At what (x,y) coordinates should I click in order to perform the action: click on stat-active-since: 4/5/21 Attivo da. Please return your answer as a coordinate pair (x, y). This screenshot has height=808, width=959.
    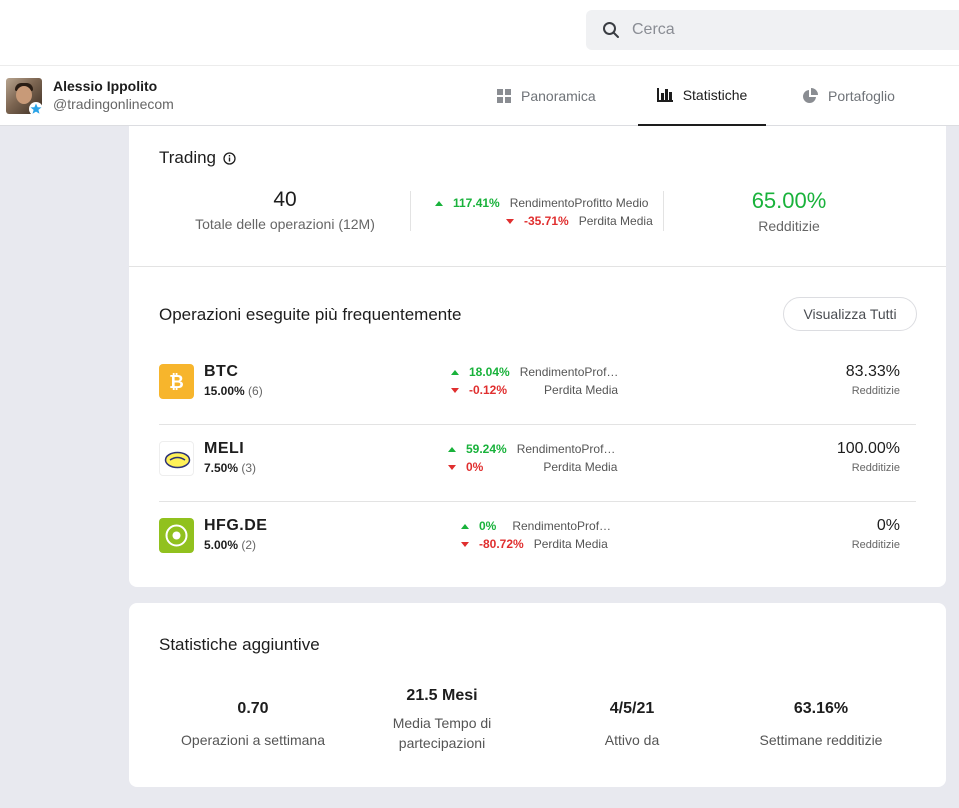
    Looking at the image, I should click on (632, 721).